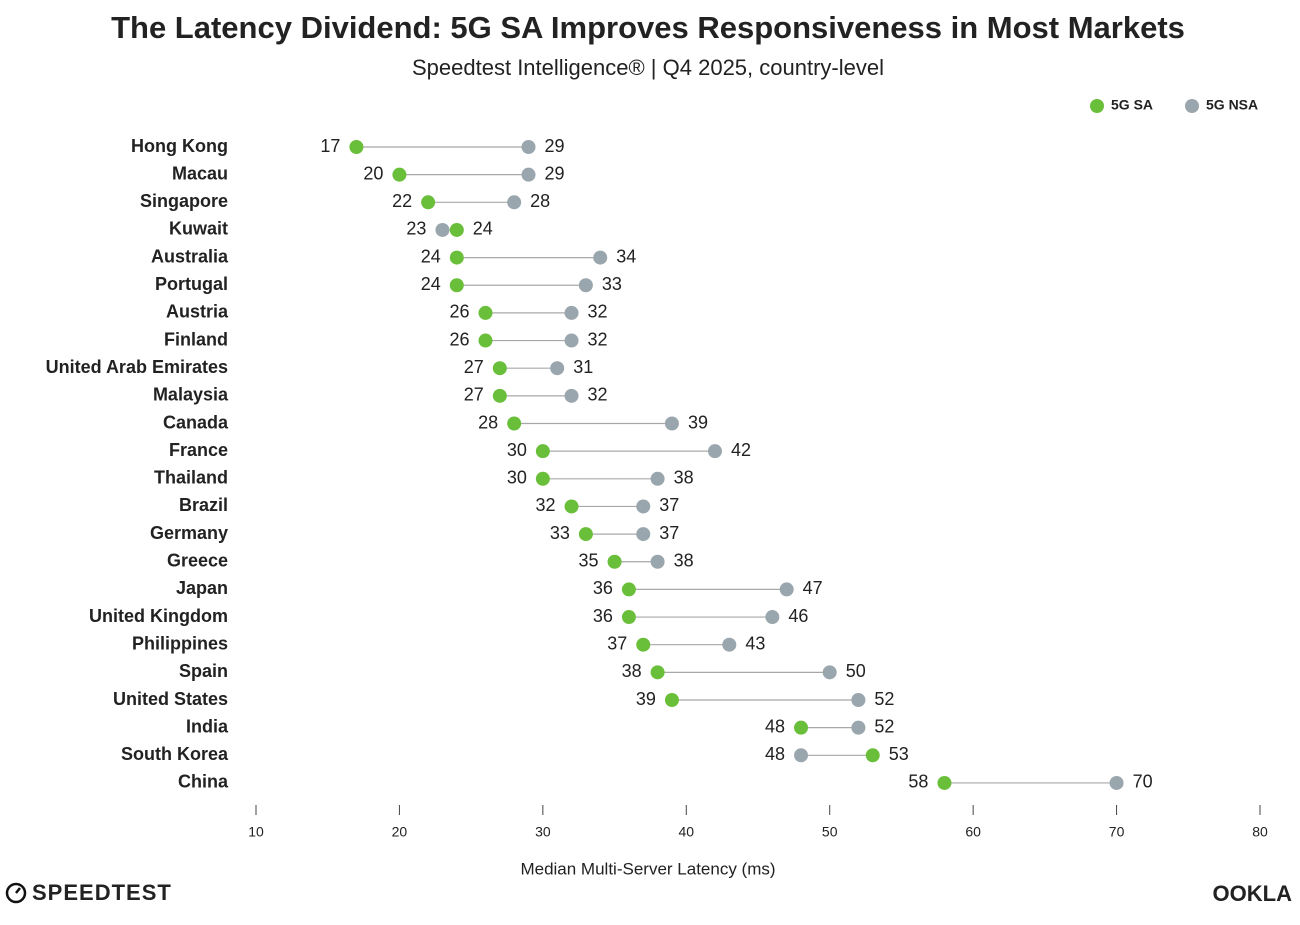  I want to click on data-label: 43, so click(755, 643).